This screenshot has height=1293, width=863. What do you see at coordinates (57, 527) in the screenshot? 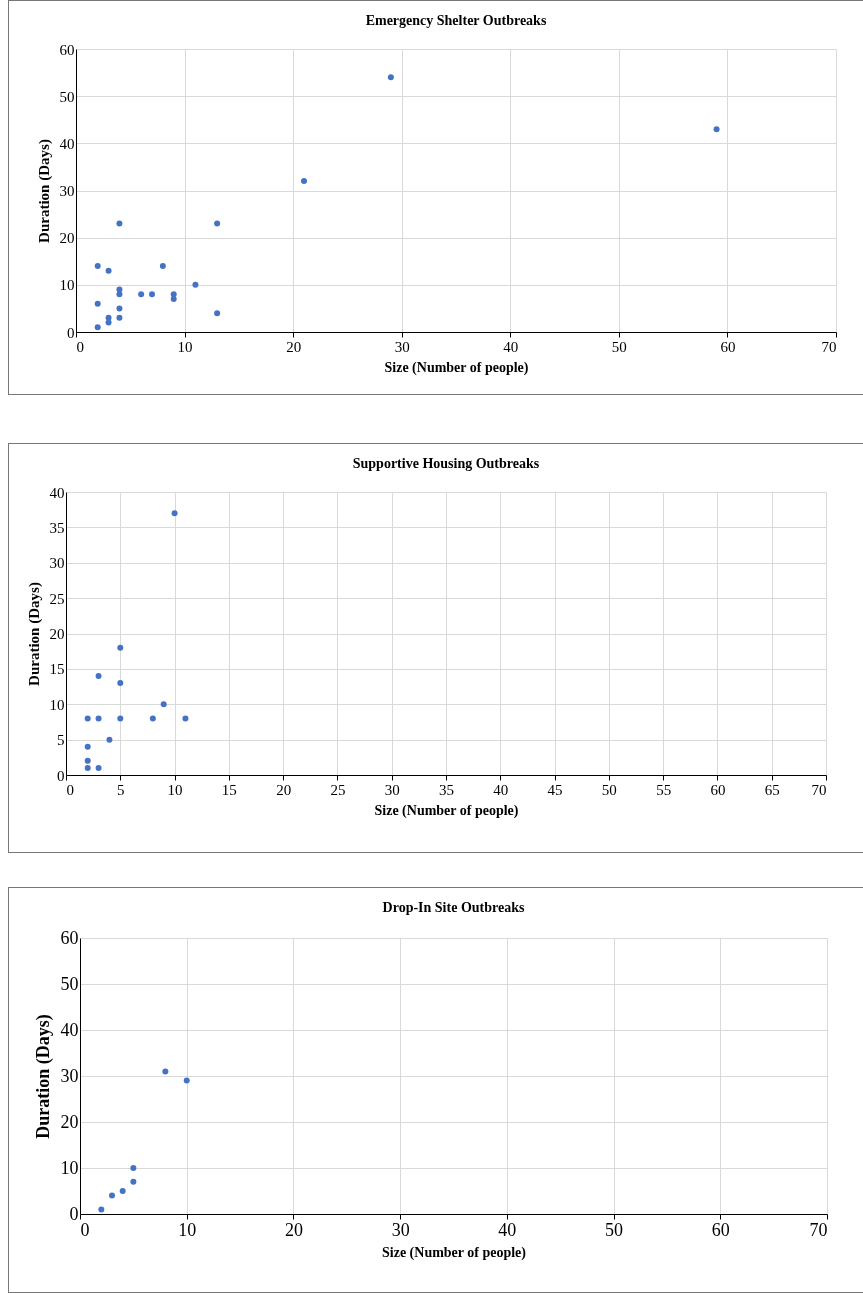
I see `y-tick-label: 35` at bounding box center [57, 527].